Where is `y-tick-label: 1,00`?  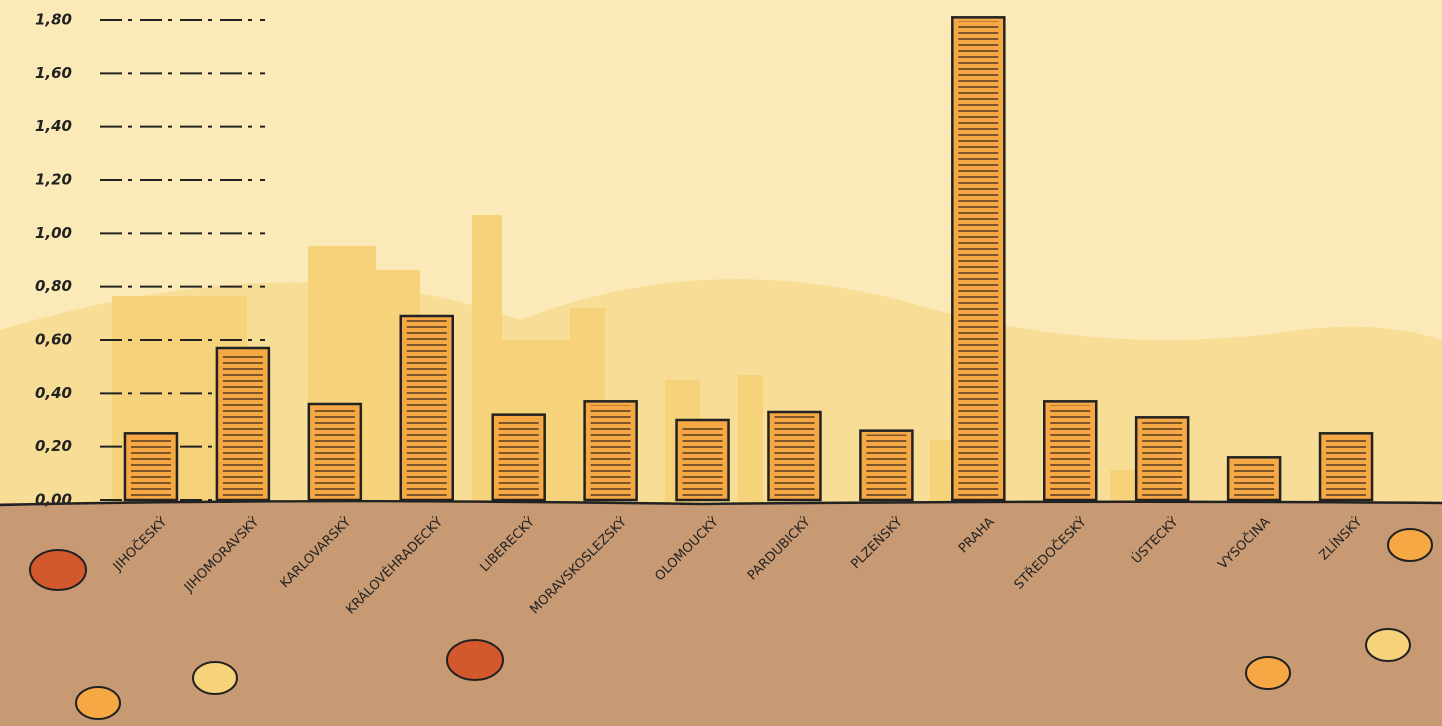 y-tick-label: 1,00 is located at coordinates (53, 233).